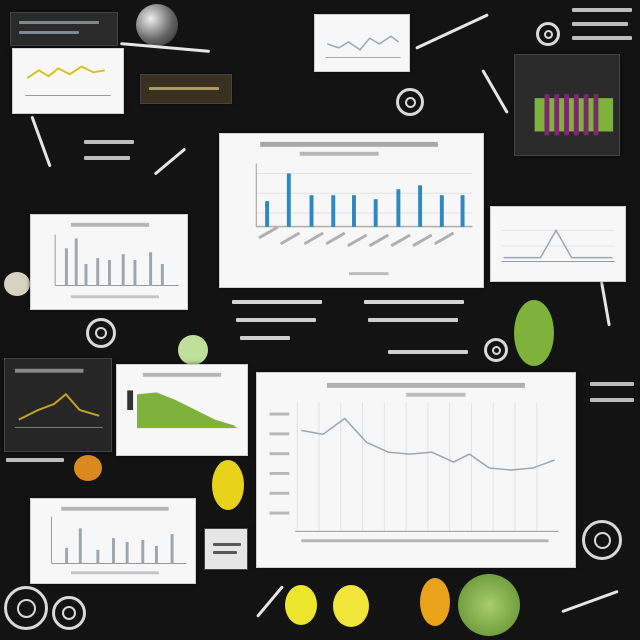 The width and height of the screenshot is (640, 640). What do you see at coordinates (228, 485) in the screenshot?
I see `yellow-blob` at bounding box center [228, 485].